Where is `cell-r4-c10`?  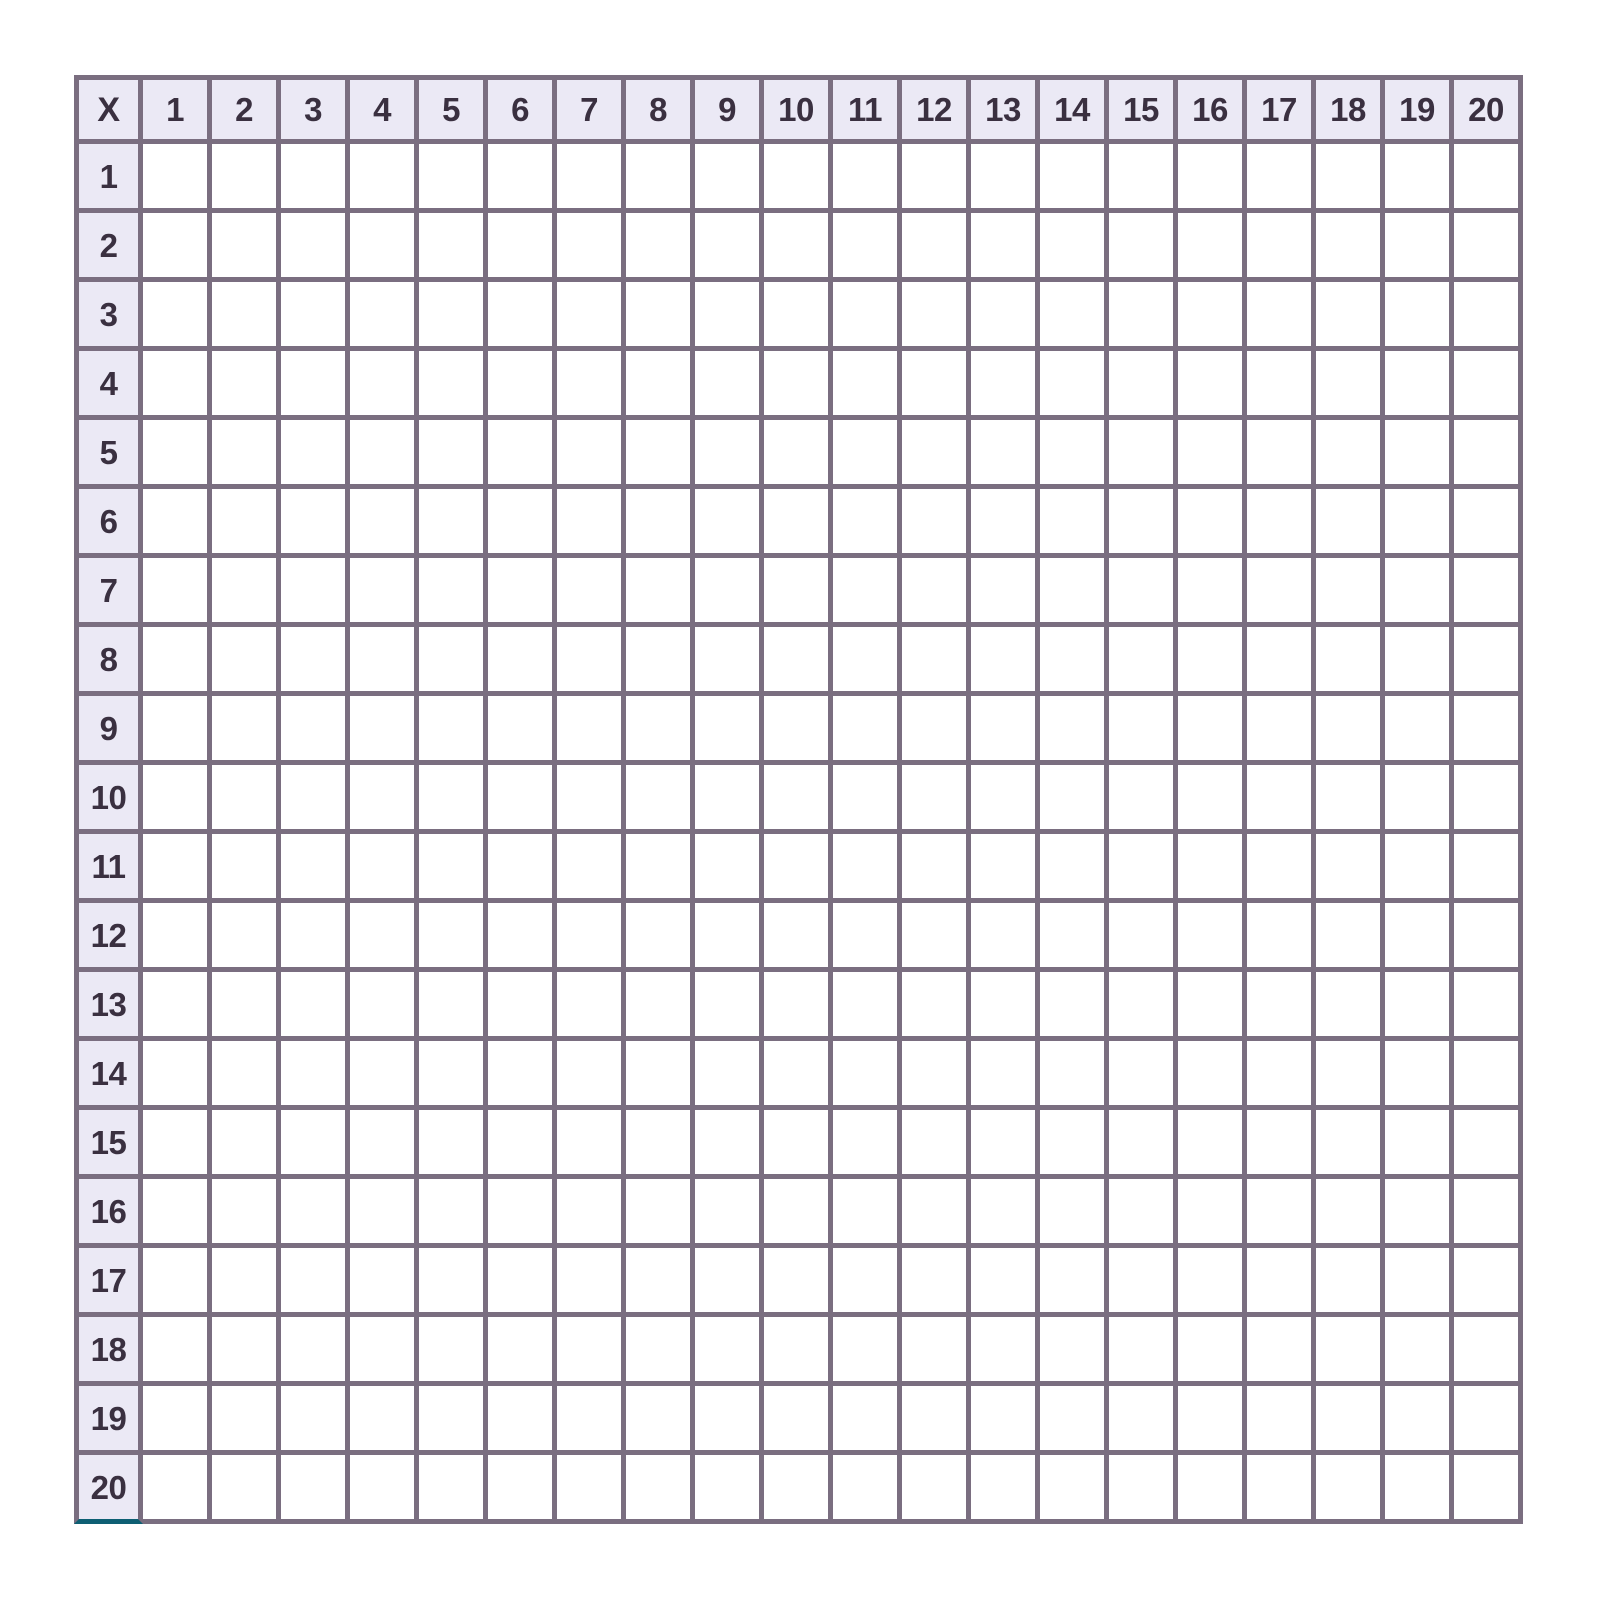 cell-r4-c10 is located at coordinates (798, 385).